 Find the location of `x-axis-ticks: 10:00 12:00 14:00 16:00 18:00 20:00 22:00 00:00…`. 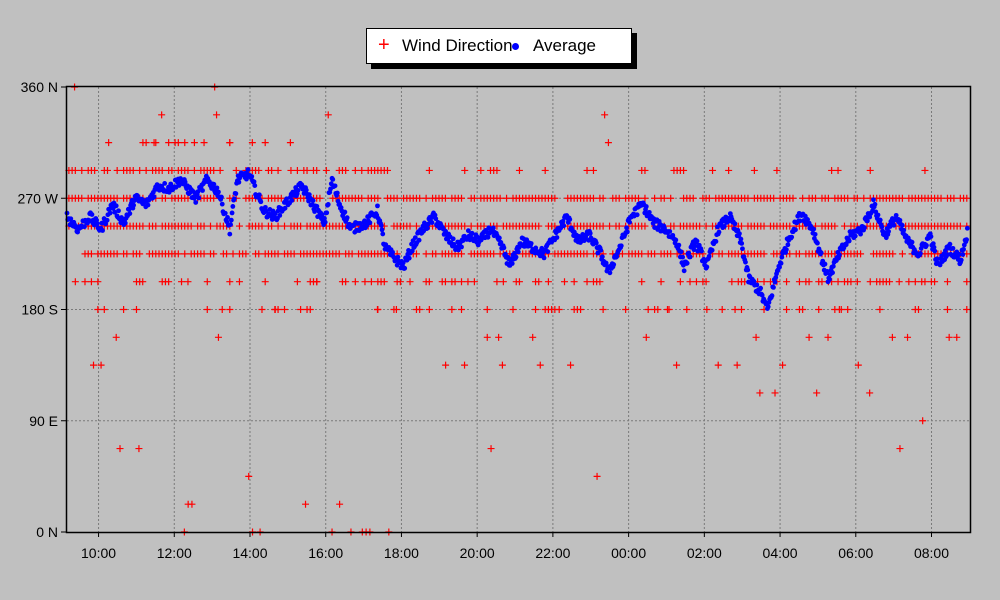

x-axis-ticks: 10:00 12:00 14:00 16:00 18:00 20:00 22:00 00:00… is located at coordinates (515, 546).